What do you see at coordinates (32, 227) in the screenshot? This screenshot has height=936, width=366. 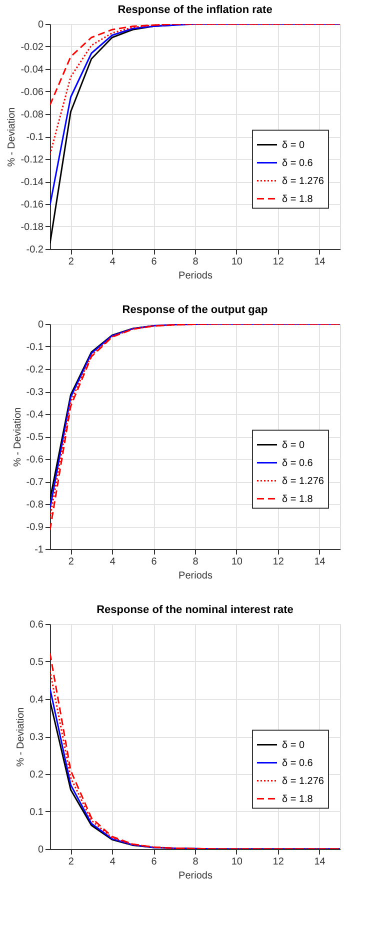 I see `y-tick-label: -0.18` at bounding box center [32, 227].